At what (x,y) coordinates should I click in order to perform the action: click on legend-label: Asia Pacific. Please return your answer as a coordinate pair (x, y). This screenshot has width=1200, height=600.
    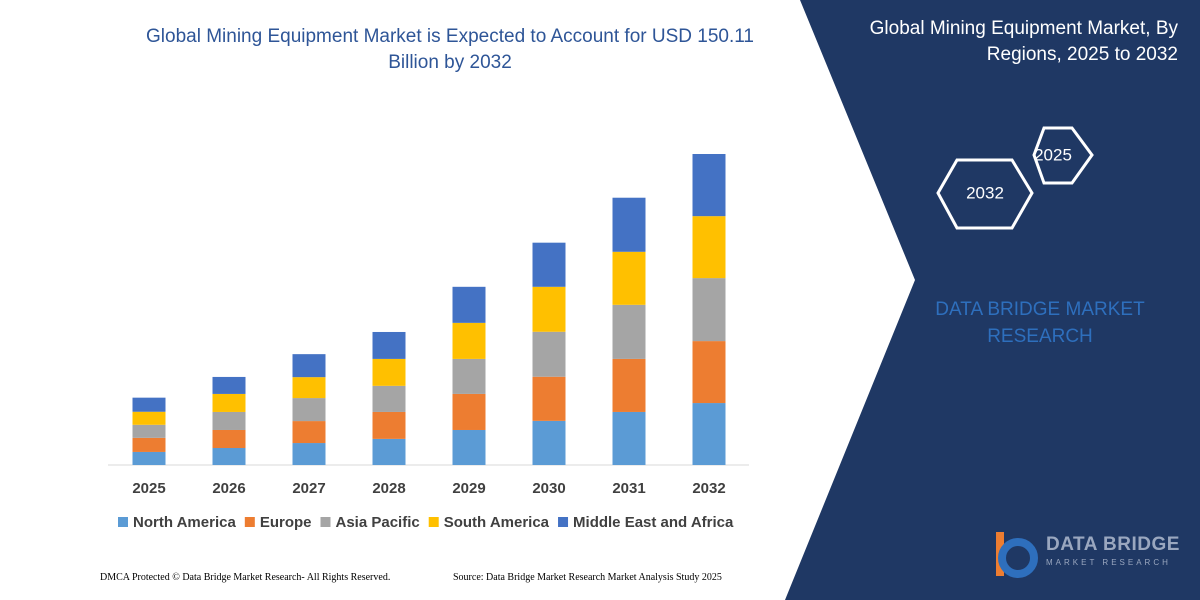
    Looking at the image, I should click on (378, 522).